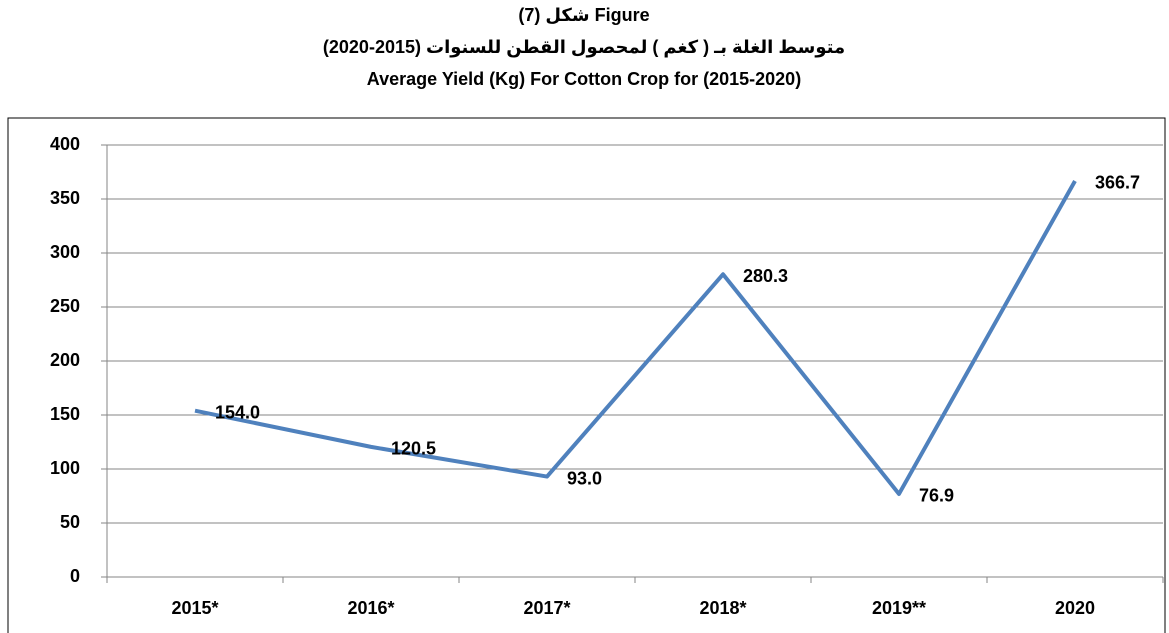 The height and width of the screenshot is (633, 1169). I want to click on x-tick-label: 2019**, so click(899, 608).